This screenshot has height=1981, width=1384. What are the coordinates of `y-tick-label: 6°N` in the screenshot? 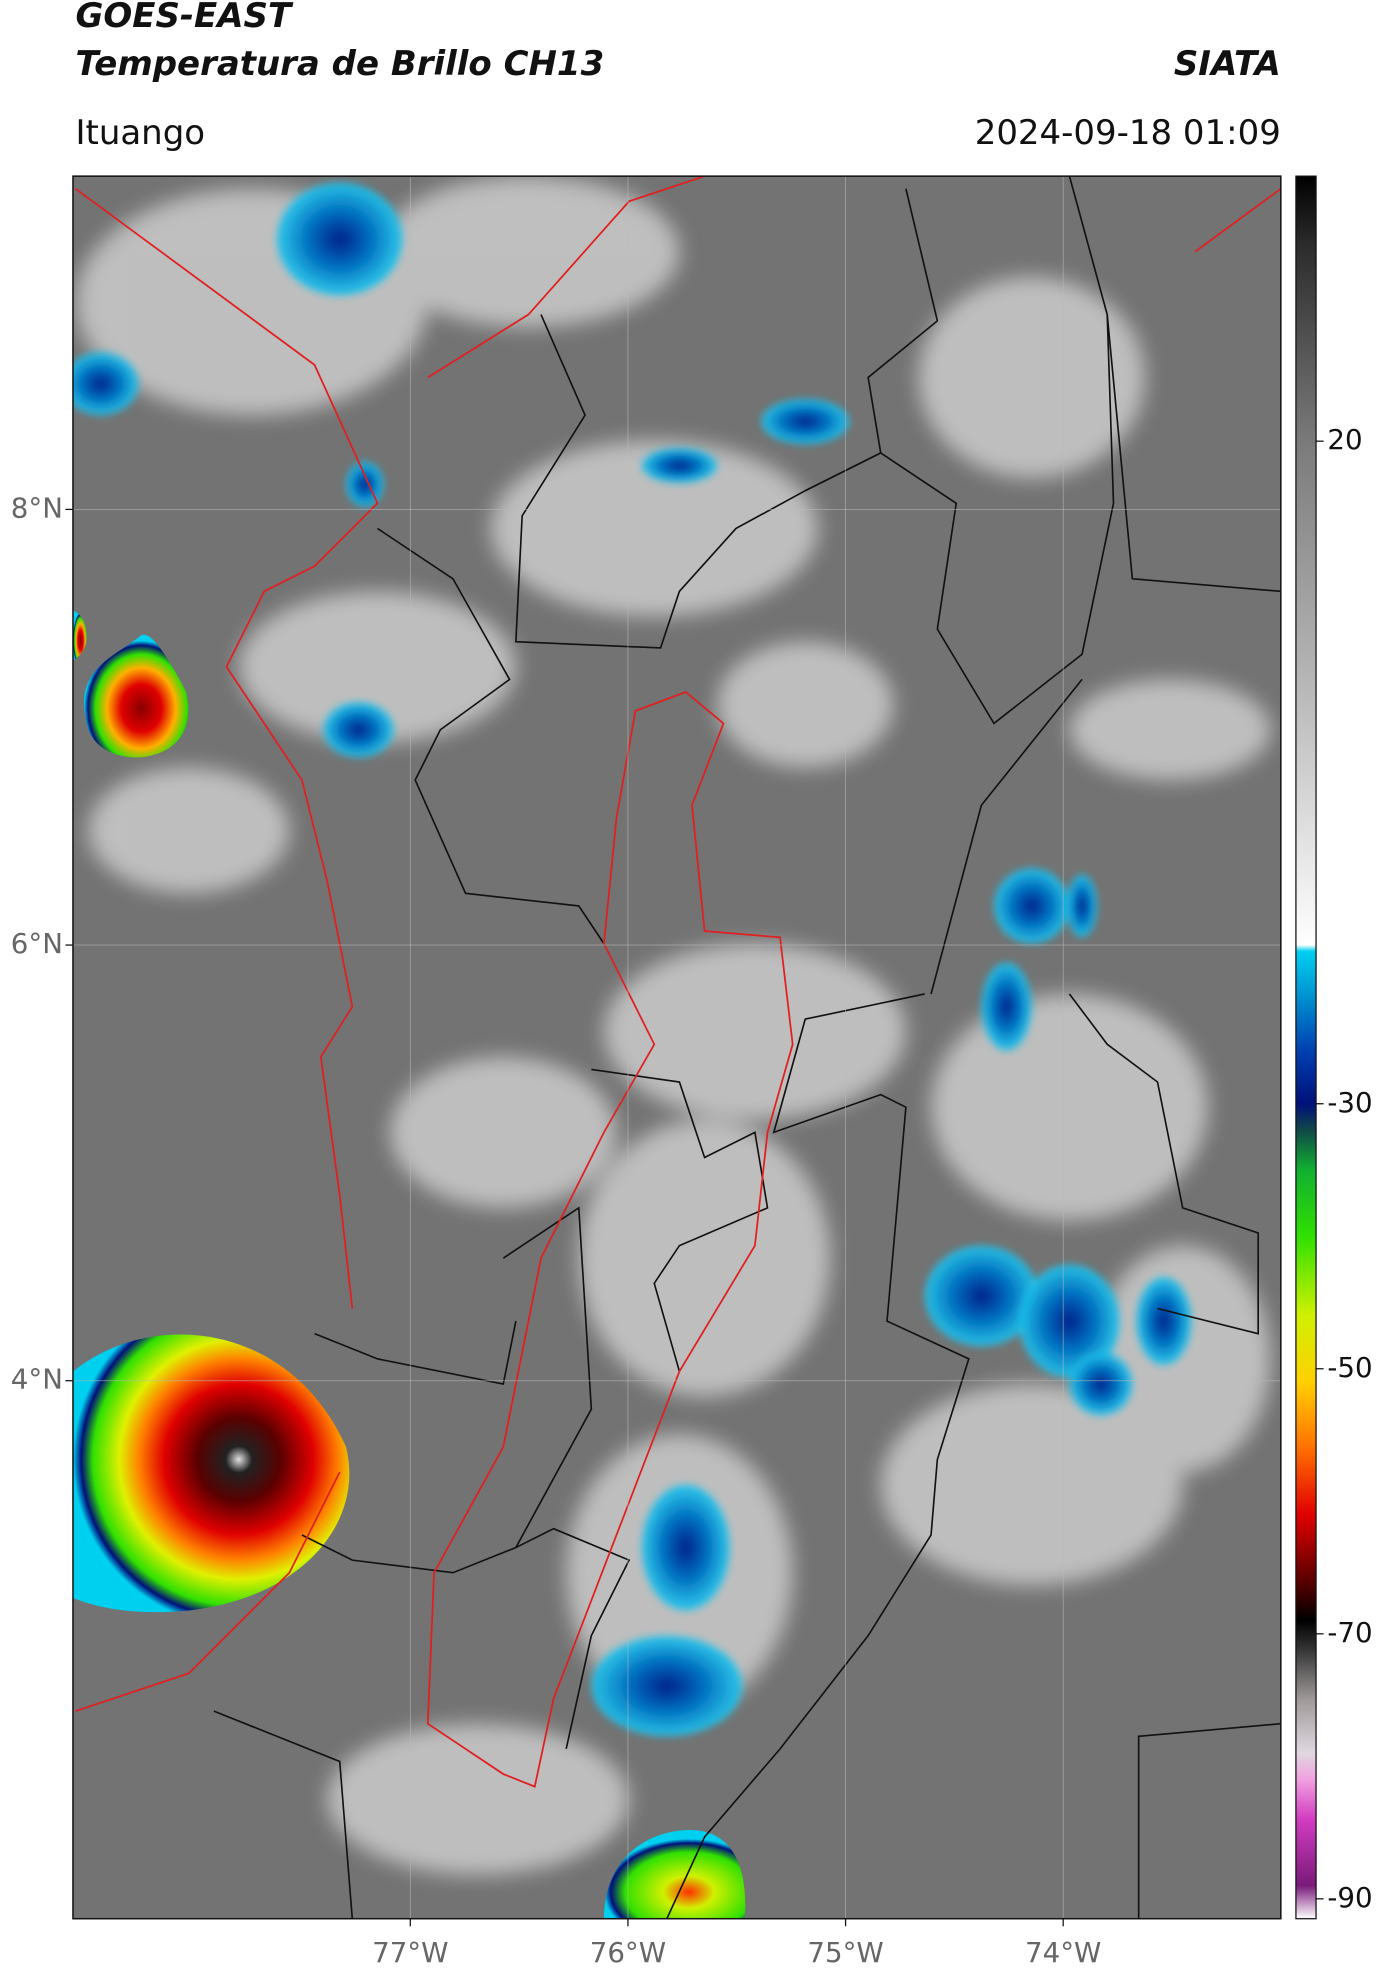 It's located at (37, 943).